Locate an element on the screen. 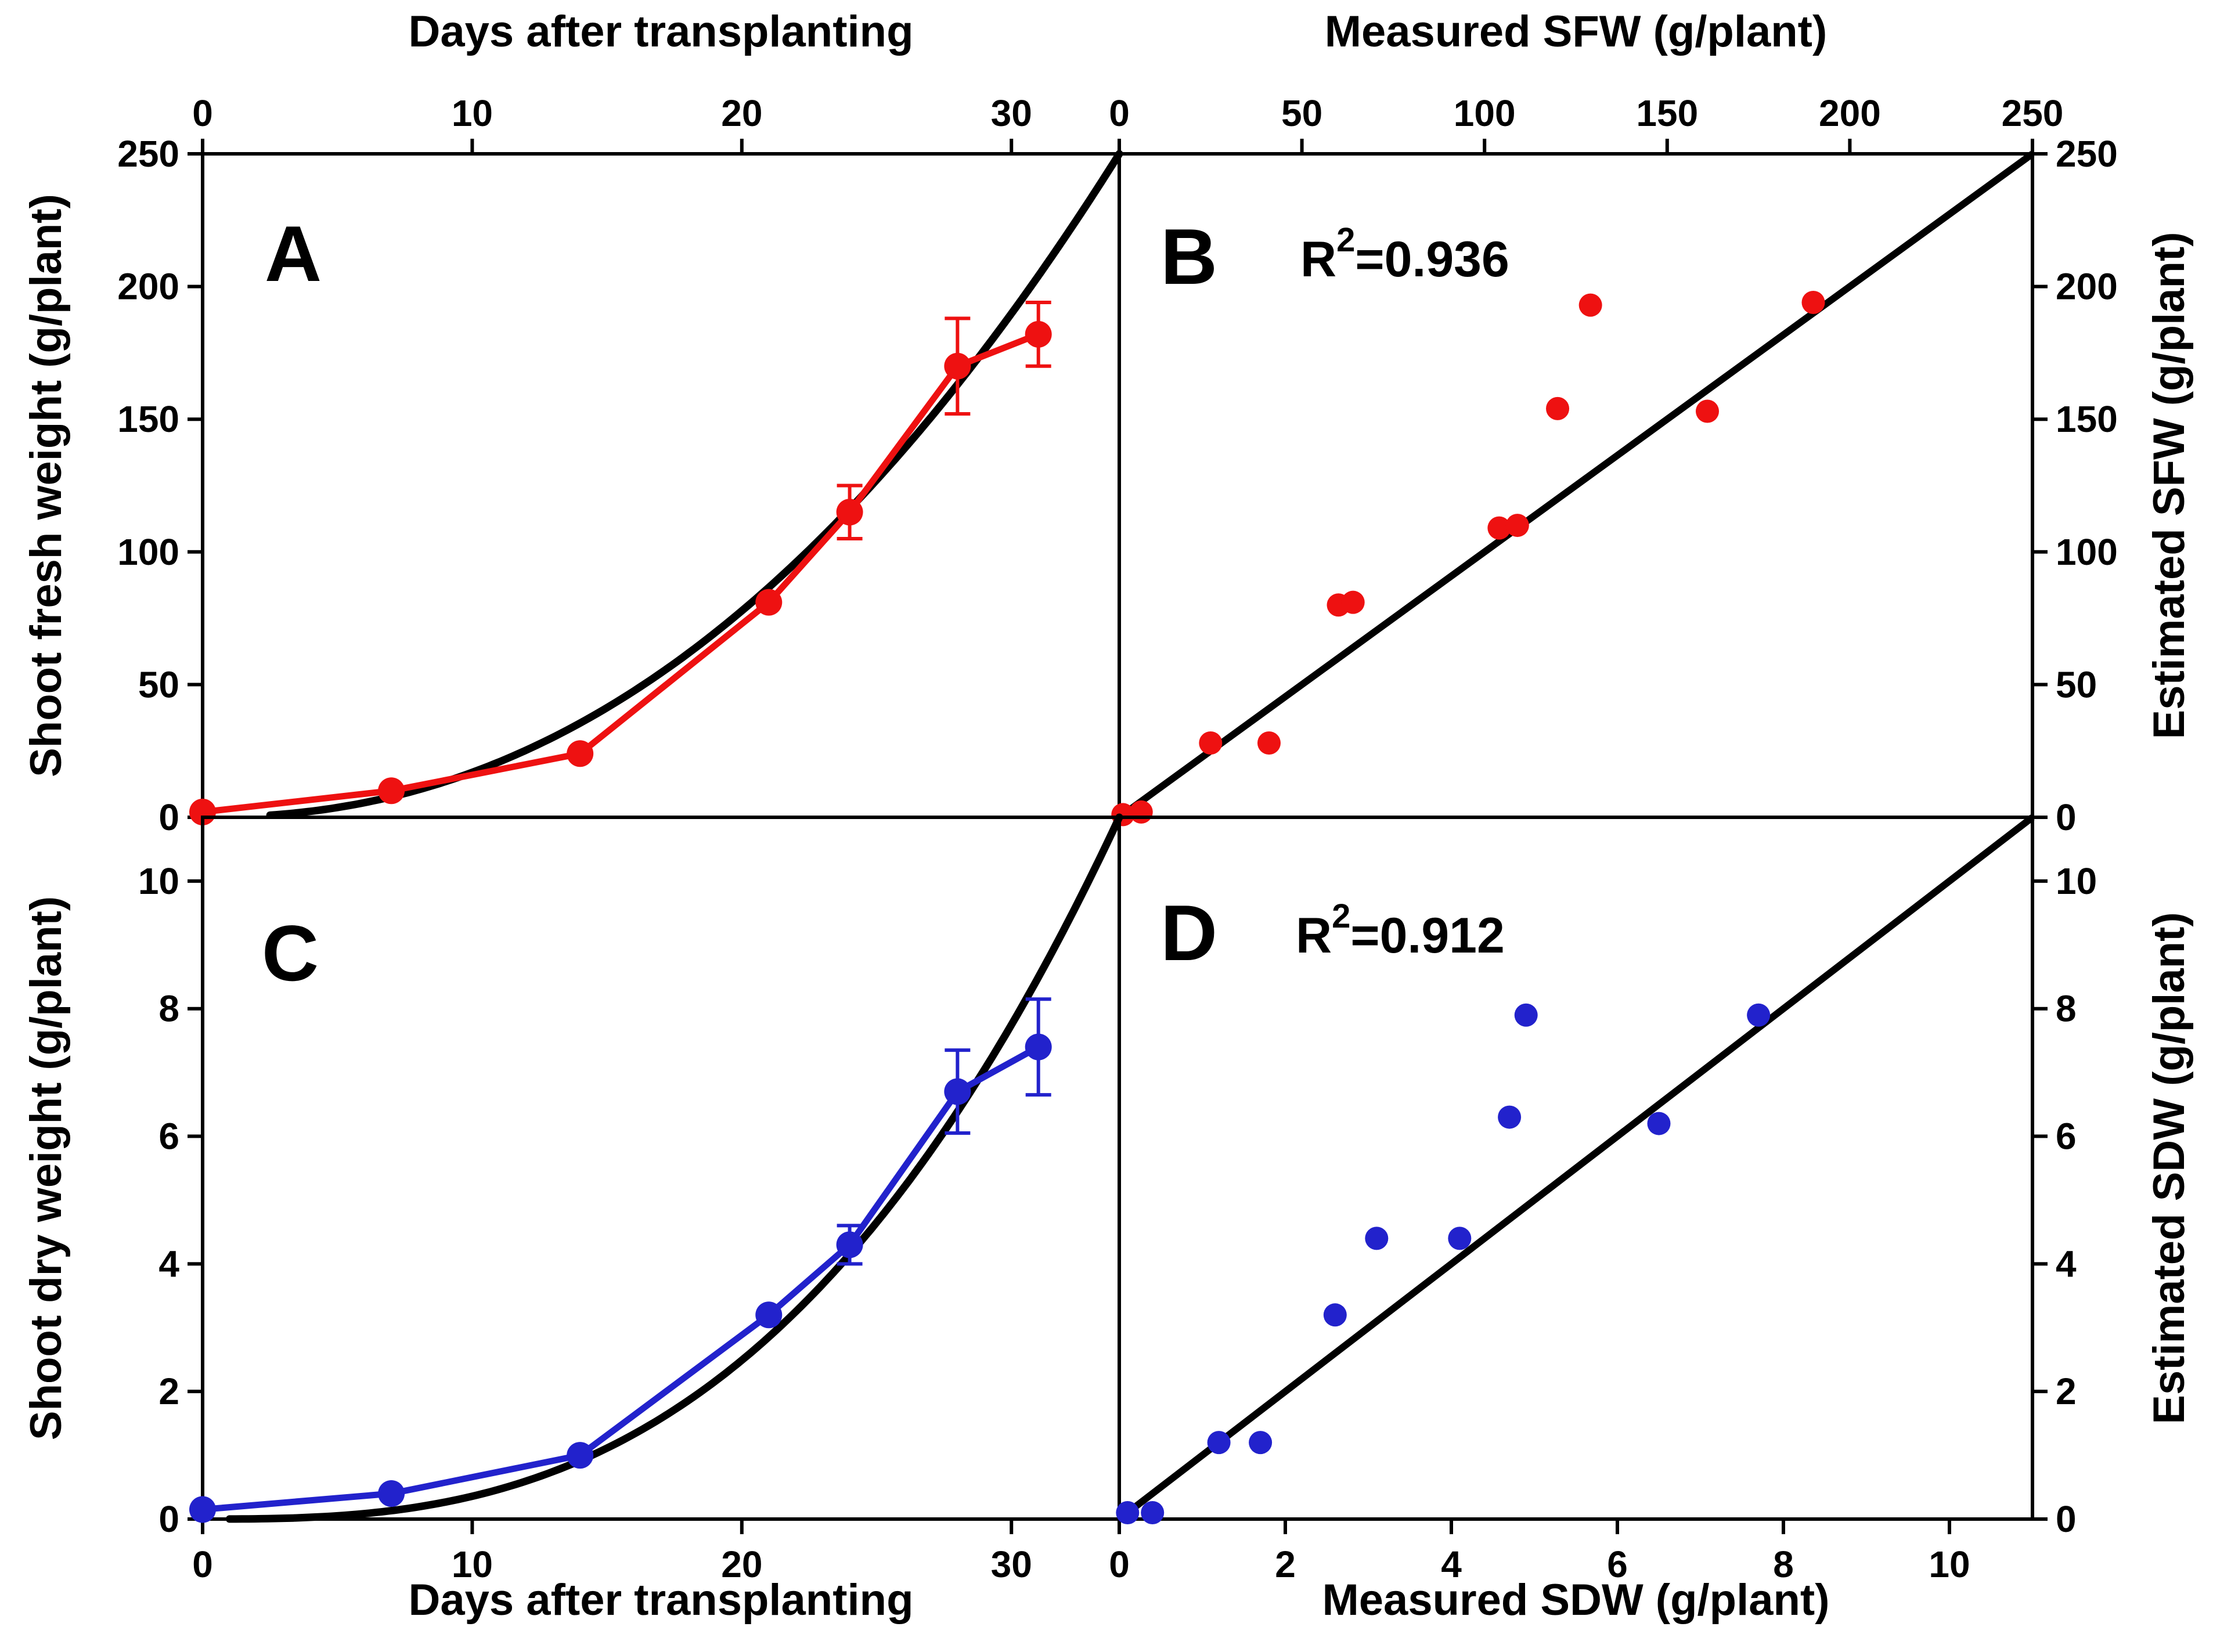  x-tick-label: 150 is located at coordinates (1667, 113).